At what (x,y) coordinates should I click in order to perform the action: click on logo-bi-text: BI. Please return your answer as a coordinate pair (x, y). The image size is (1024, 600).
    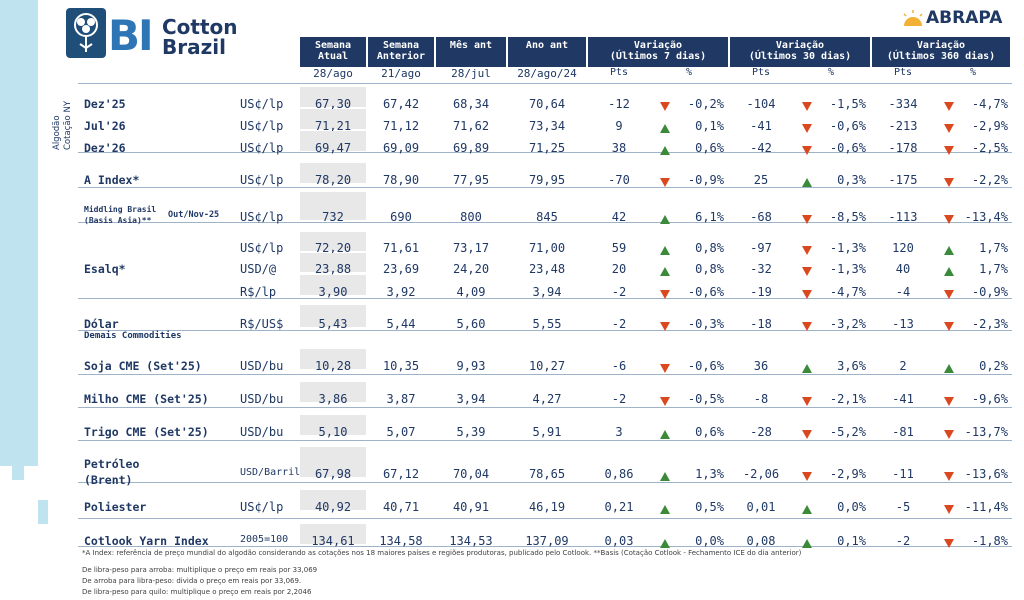
    Looking at the image, I should click on (131, 35).